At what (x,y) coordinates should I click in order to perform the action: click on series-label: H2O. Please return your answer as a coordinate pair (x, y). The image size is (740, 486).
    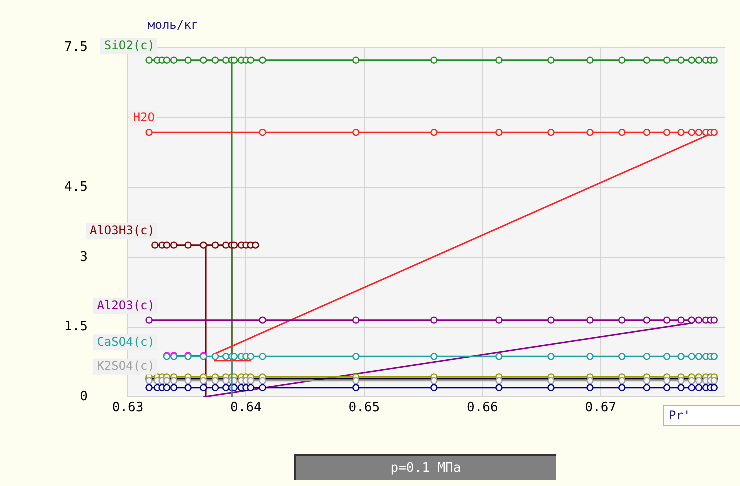
    Looking at the image, I should click on (144, 117).